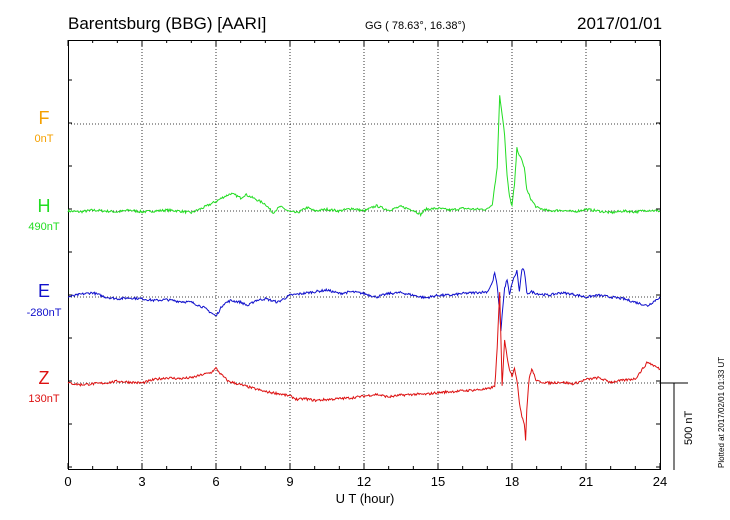  Describe the element at coordinates (586, 481) in the screenshot. I see `x-tick-label: 21` at that location.